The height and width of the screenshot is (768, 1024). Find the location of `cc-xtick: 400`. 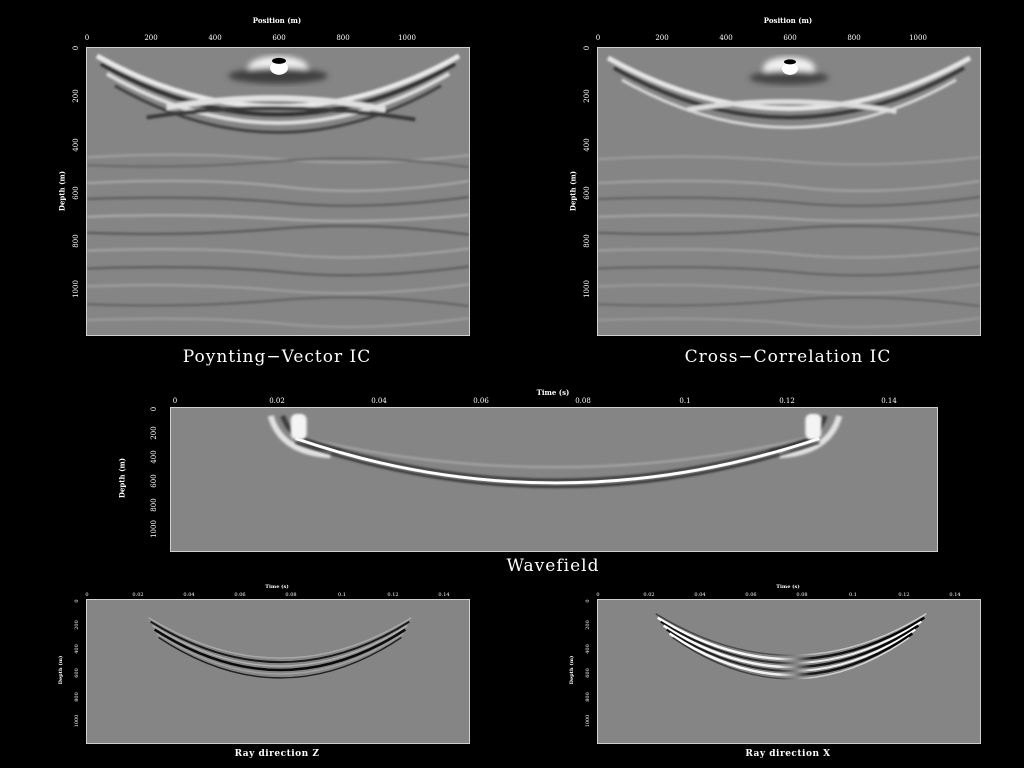

cc-xtick: 400 is located at coordinates (726, 38).